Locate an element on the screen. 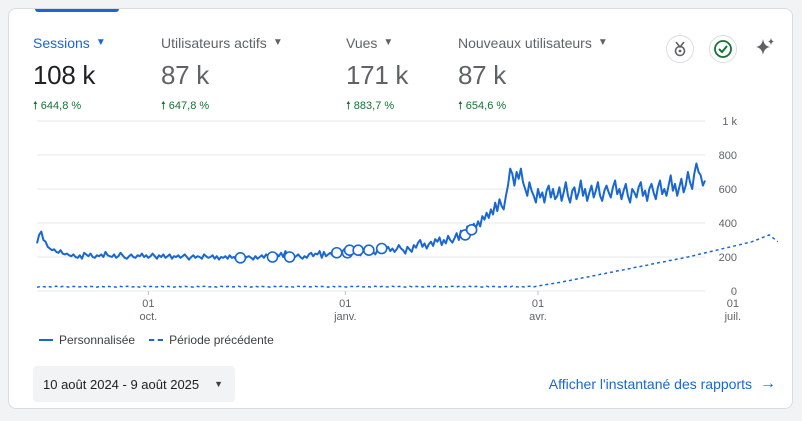  arrow-right-icon: → is located at coordinates (768, 383).